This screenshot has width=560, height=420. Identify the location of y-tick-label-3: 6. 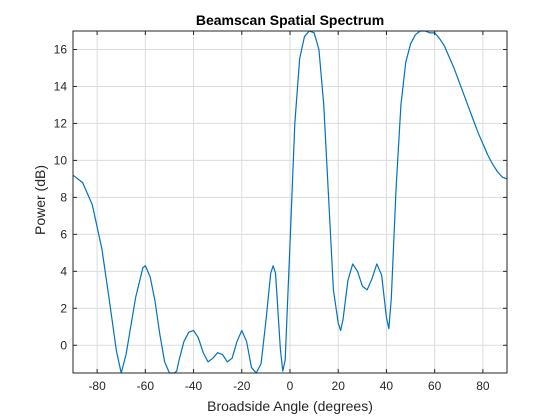
(63, 234).